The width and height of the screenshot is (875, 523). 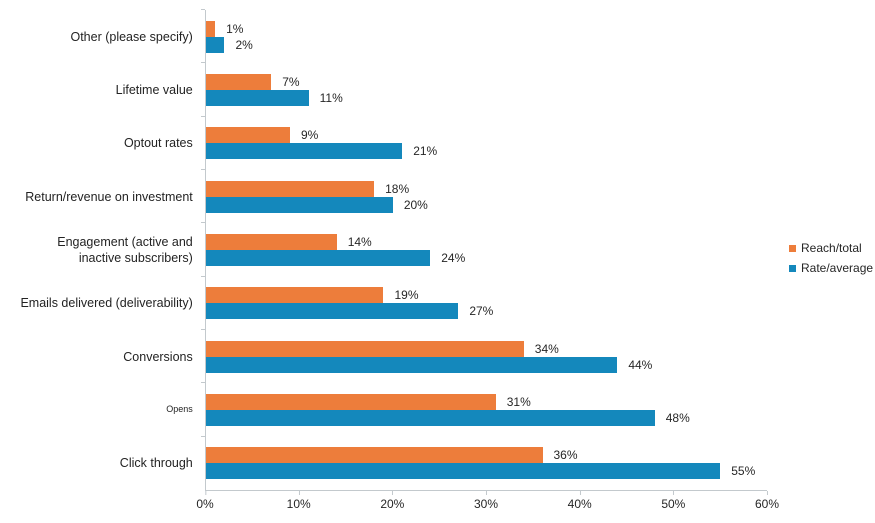 I want to click on x-axis: 0% 10% 20% 30% 40% 50% 60%, so click(x=487, y=503).